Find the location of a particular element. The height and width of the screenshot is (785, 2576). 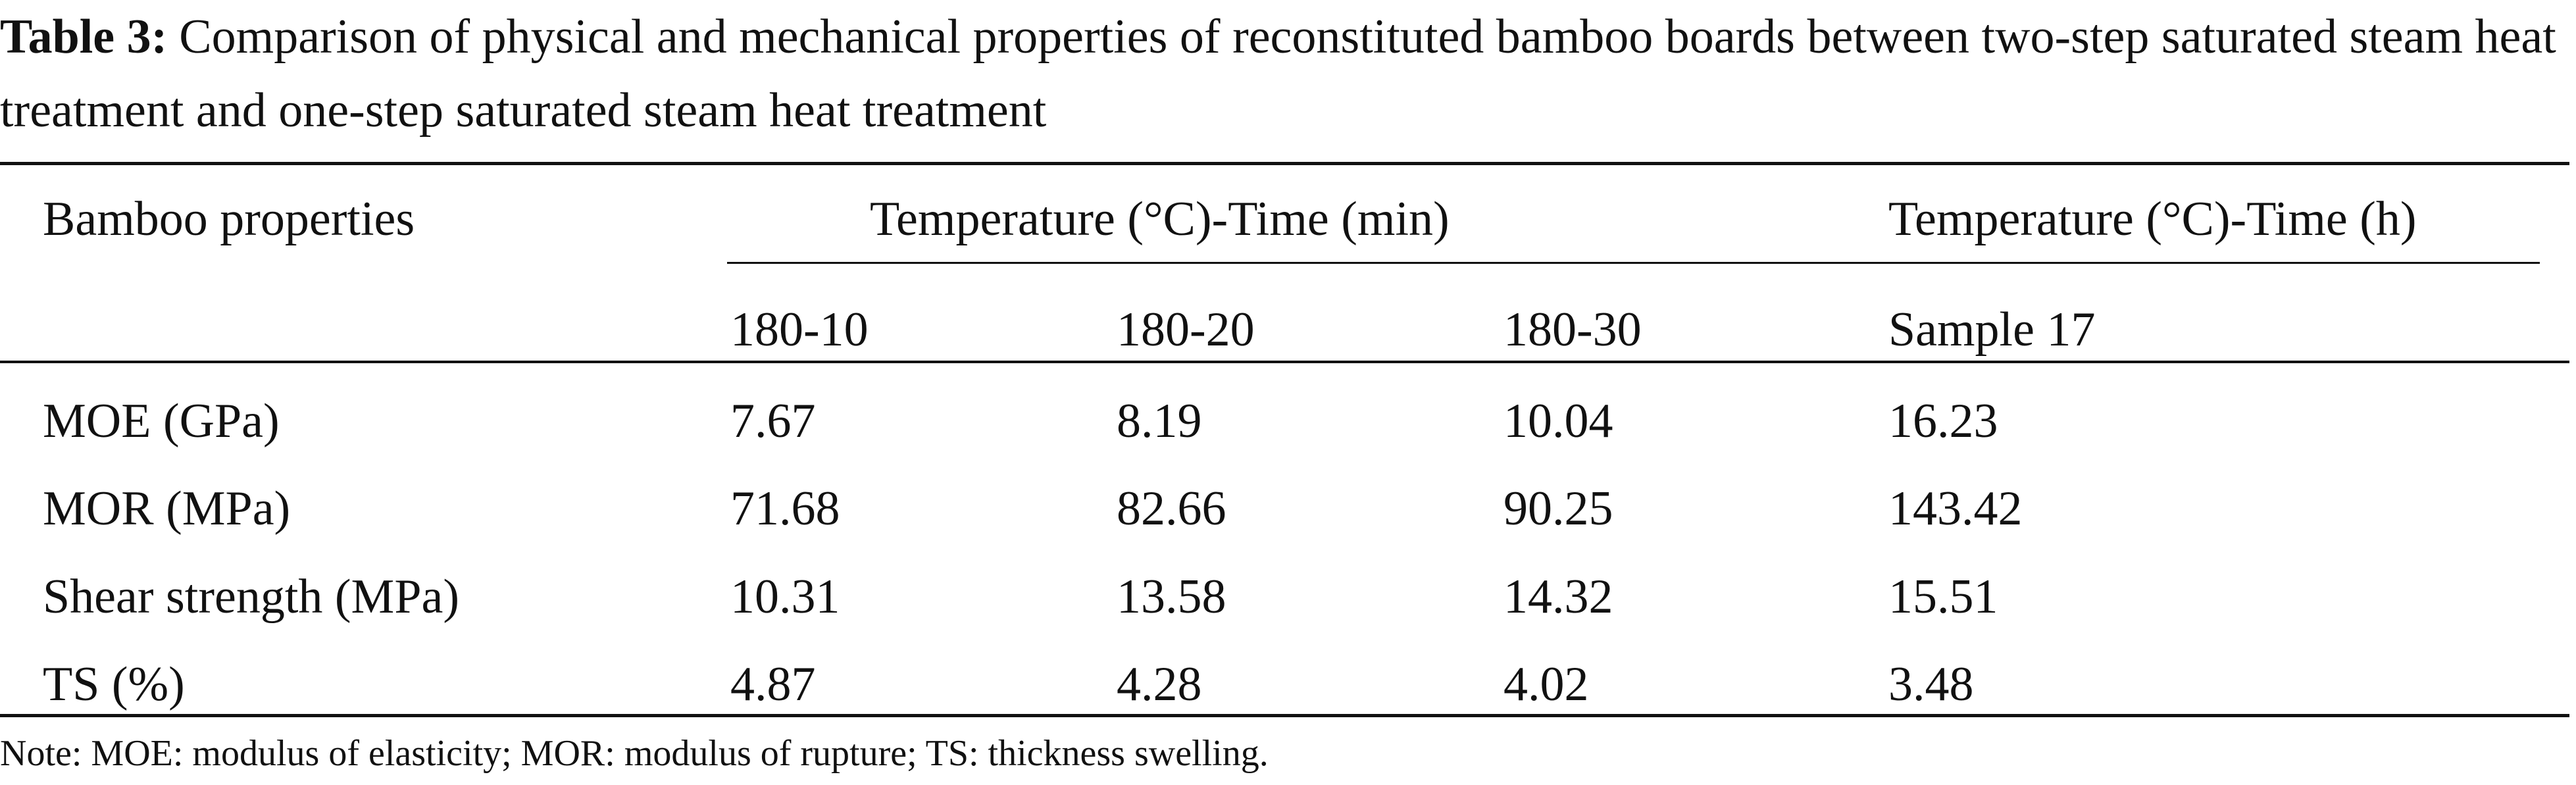

table-cell: 143.42 is located at coordinates (1955, 509).